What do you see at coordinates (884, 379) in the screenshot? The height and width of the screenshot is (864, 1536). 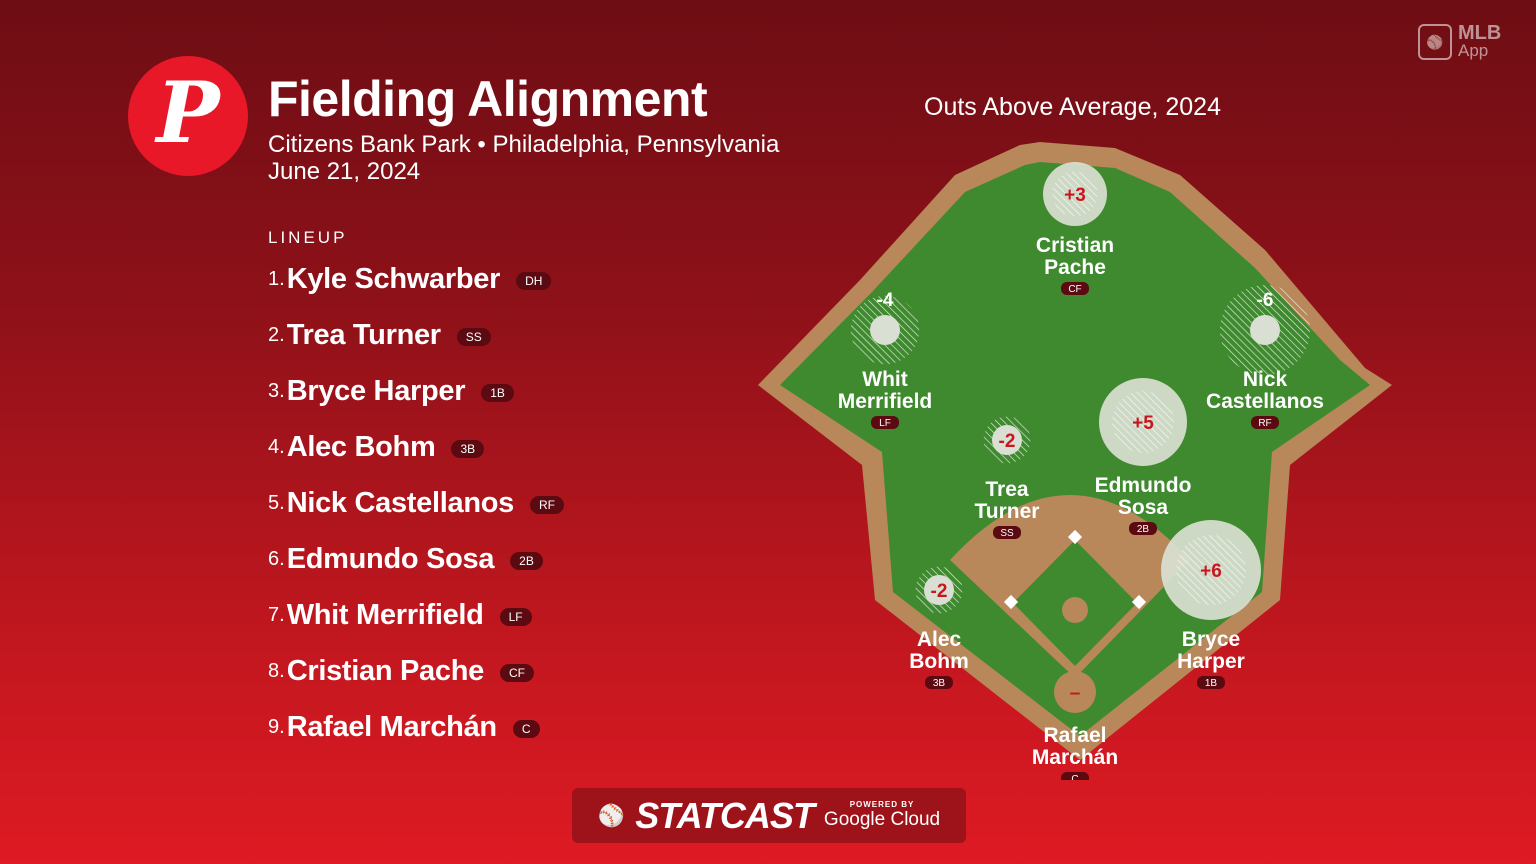 I see `fielder-name-line1: Whit` at bounding box center [884, 379].